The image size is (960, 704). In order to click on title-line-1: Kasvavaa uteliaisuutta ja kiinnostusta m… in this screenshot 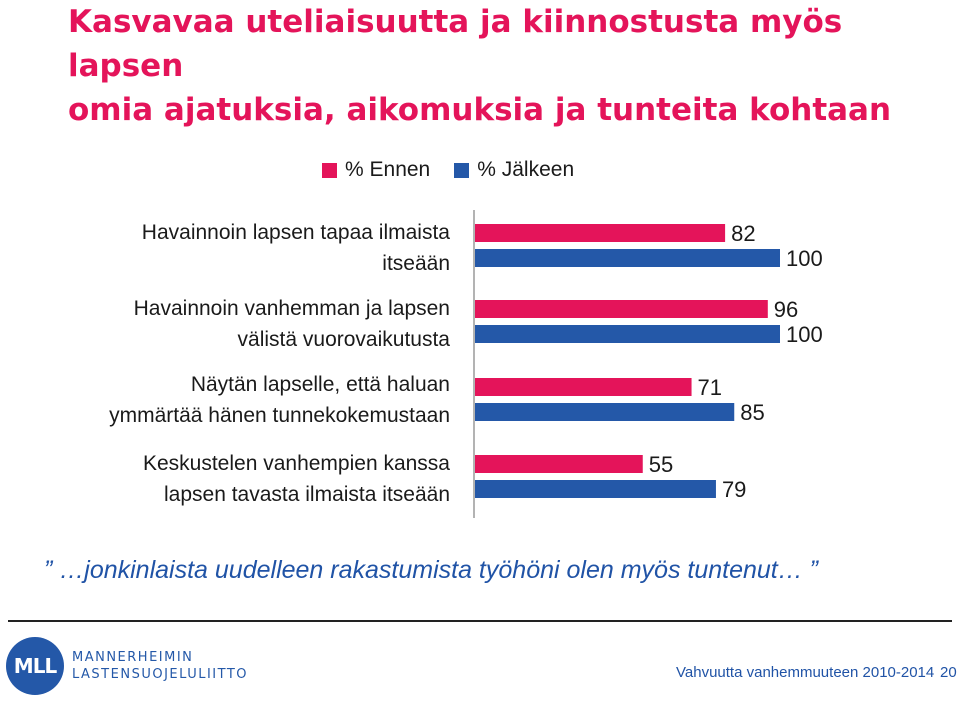, I will do `click(455, 44)`.